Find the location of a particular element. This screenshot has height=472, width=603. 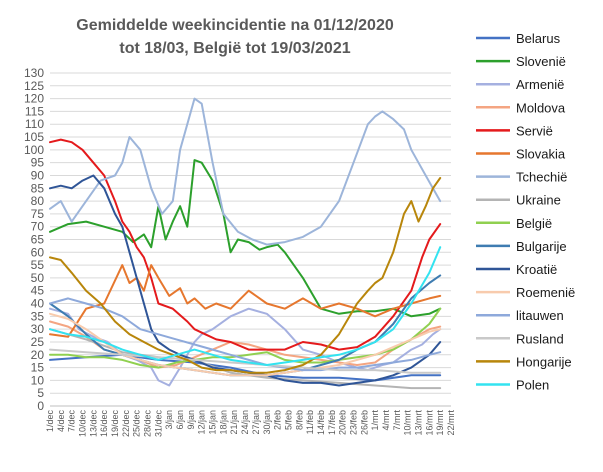

x-tick-label: 17/feb is located at coordinates (332, 422).